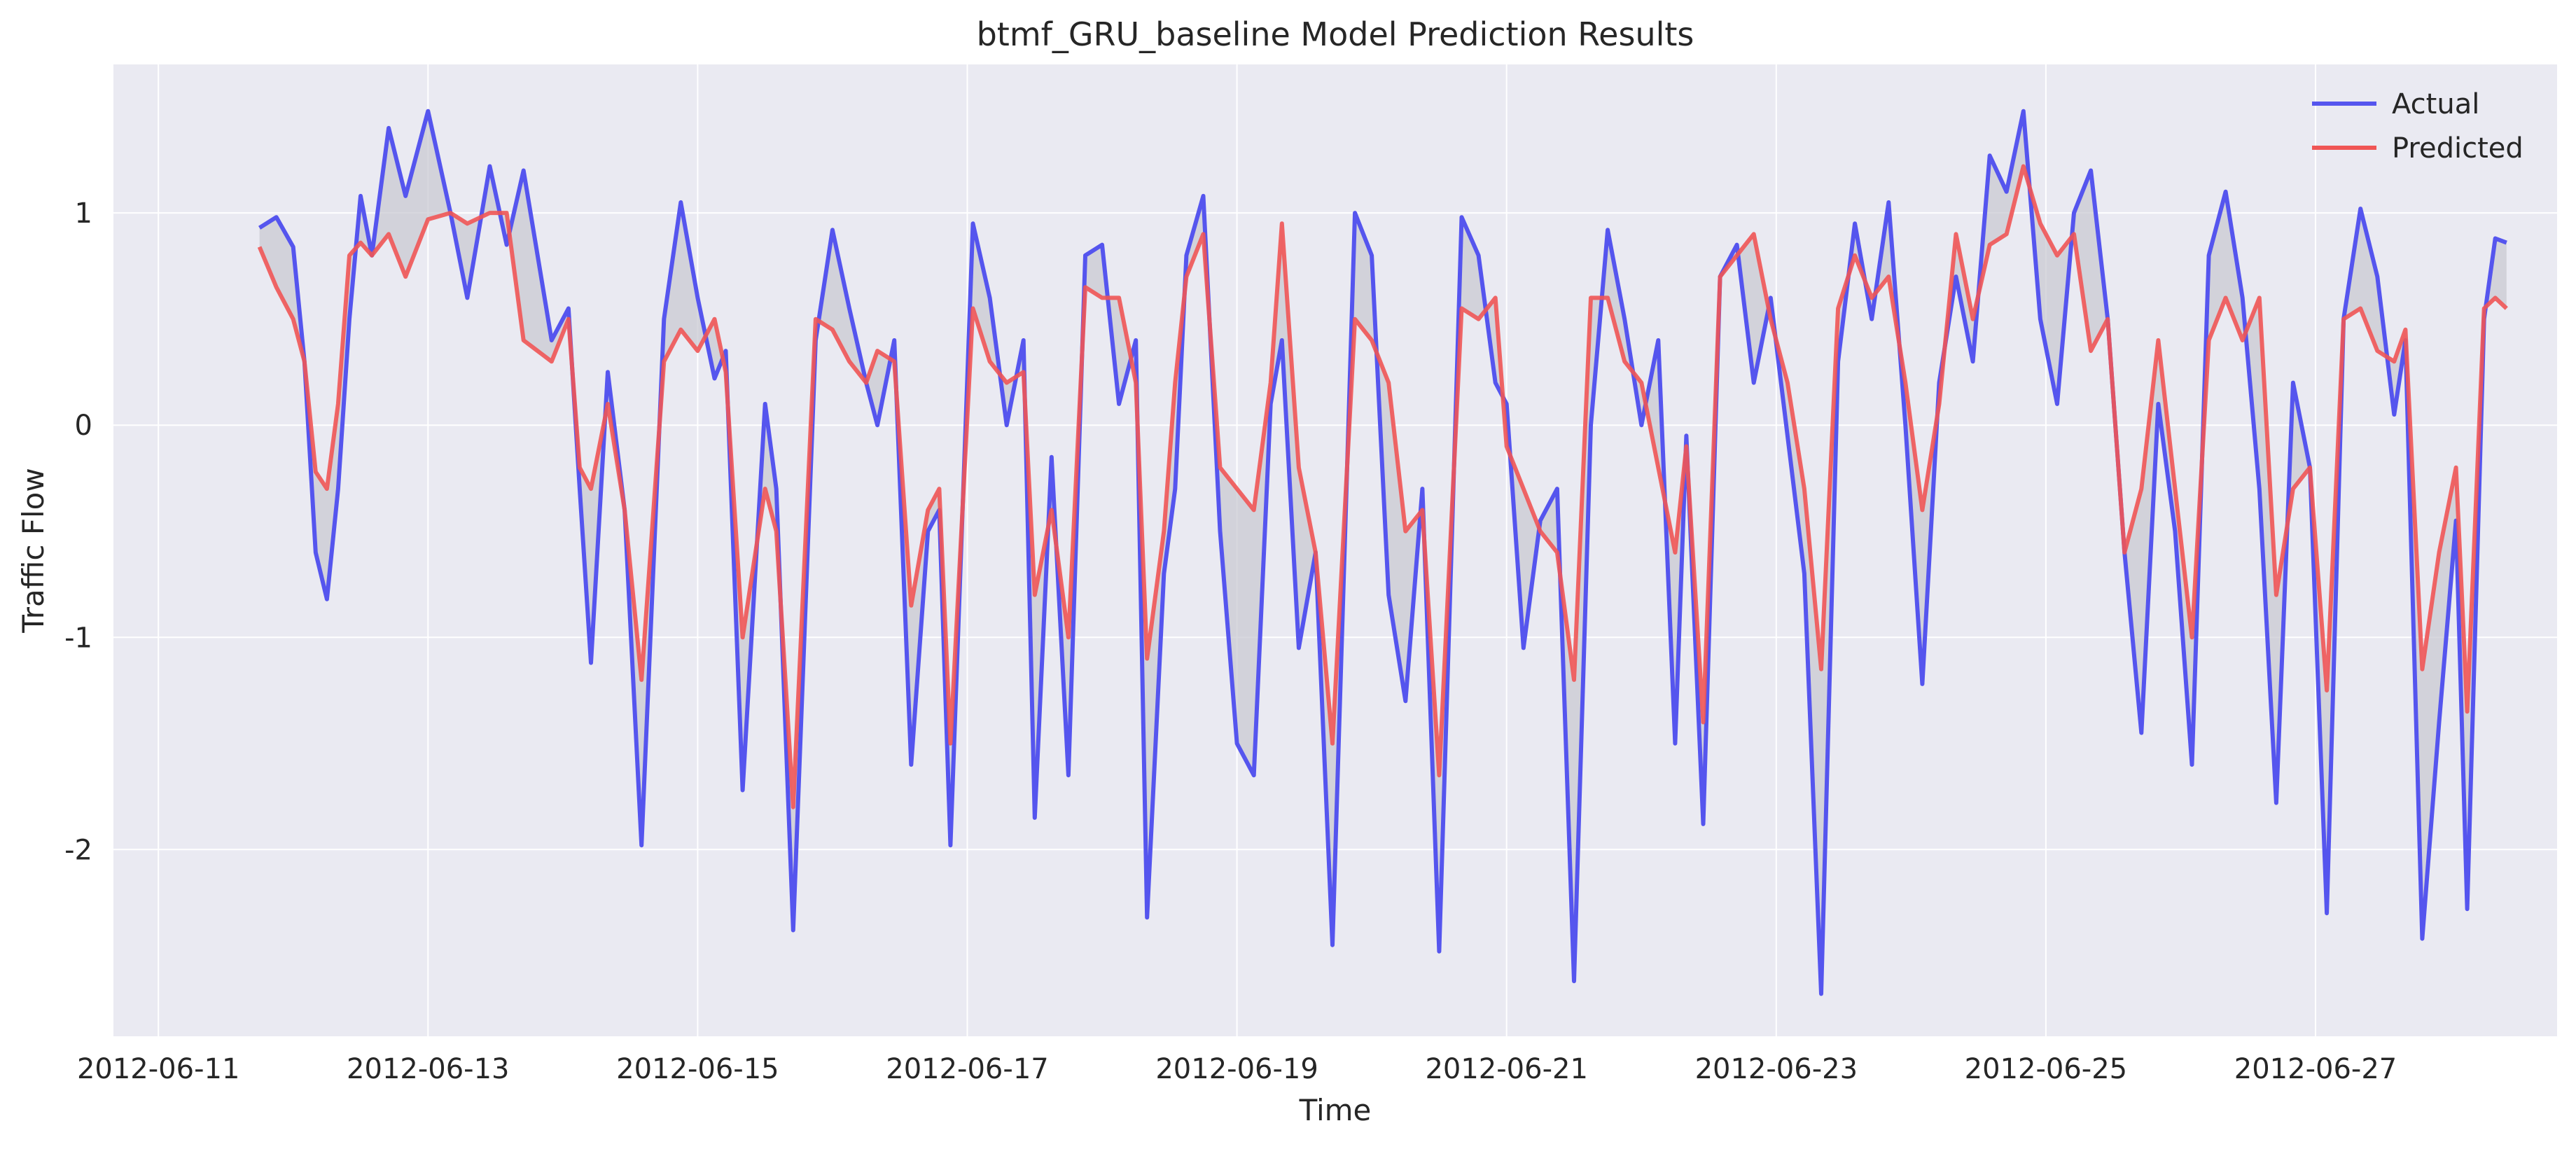  Describe the element at coordinates (2435, 104) in the screenshot. I see `legend-actual-label: Actual` at that location.